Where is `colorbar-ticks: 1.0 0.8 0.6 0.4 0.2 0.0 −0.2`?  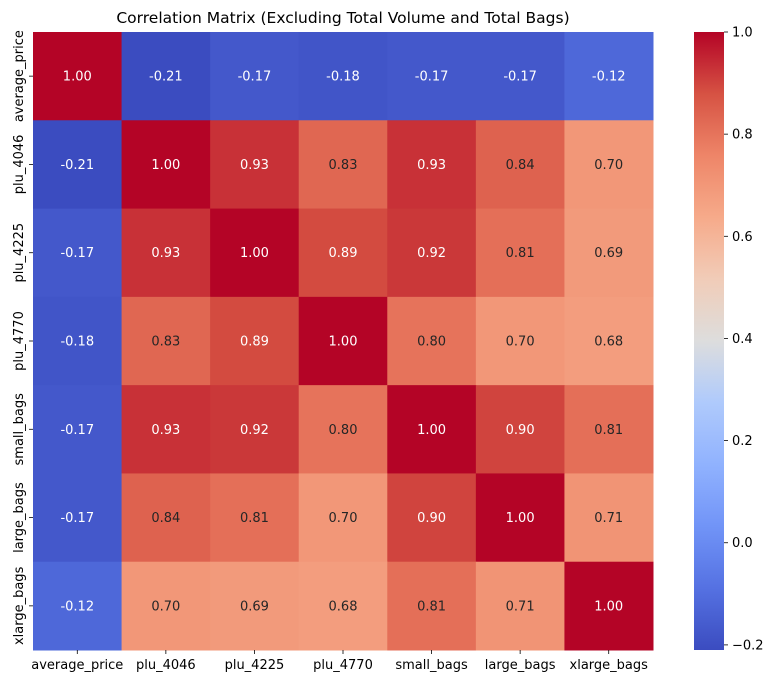 colorbar-ticks: 1.0 0.8 0.6 0.4 0.2 0.0 −0.2 is located at coordinates (744, 339).